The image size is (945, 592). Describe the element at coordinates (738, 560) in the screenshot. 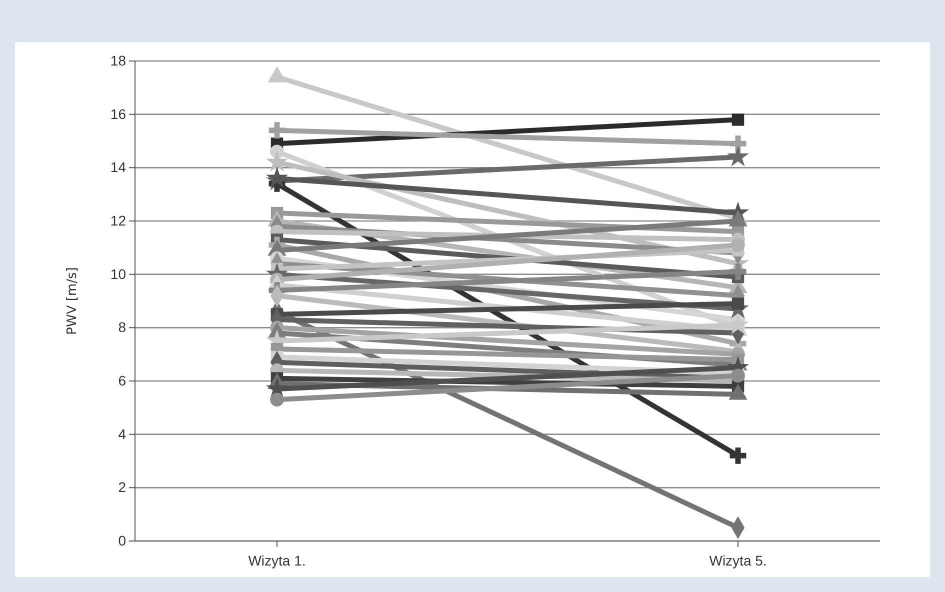

I see `x-tick-label: Wizyta 5.` at that location.